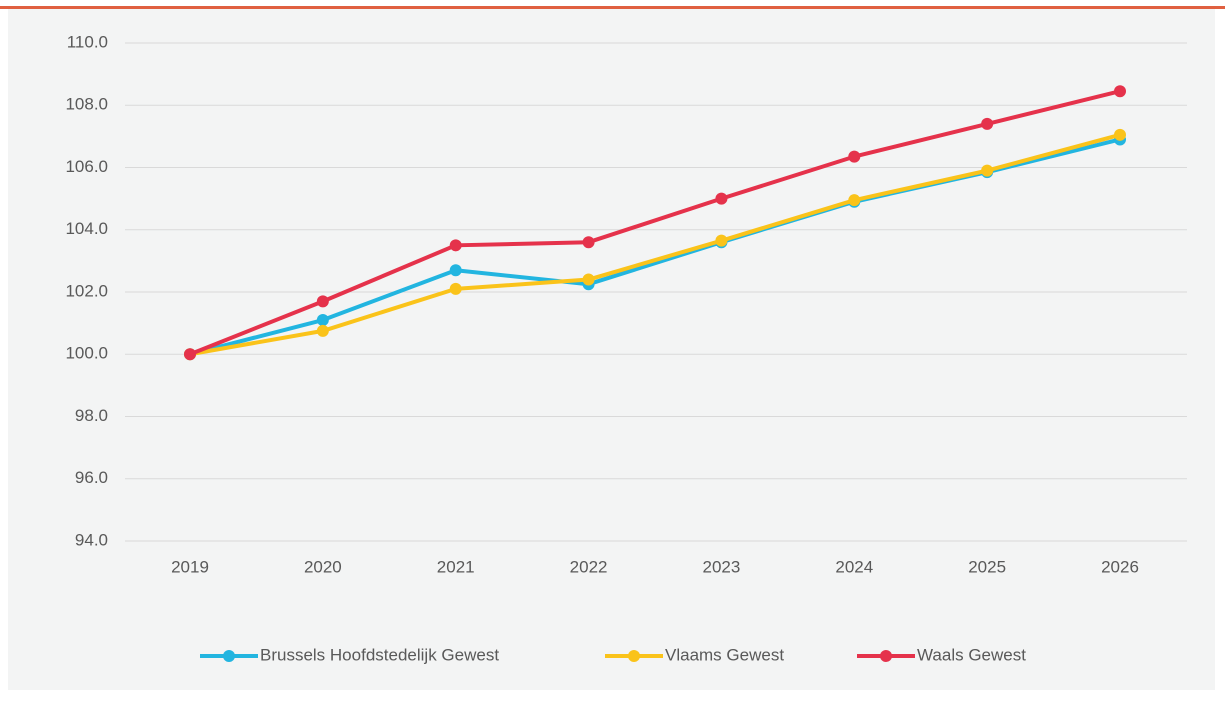  Describe the element at coordinates (1120, 566) in the screenshot. I see `x-tick-label: 2026` at that location.